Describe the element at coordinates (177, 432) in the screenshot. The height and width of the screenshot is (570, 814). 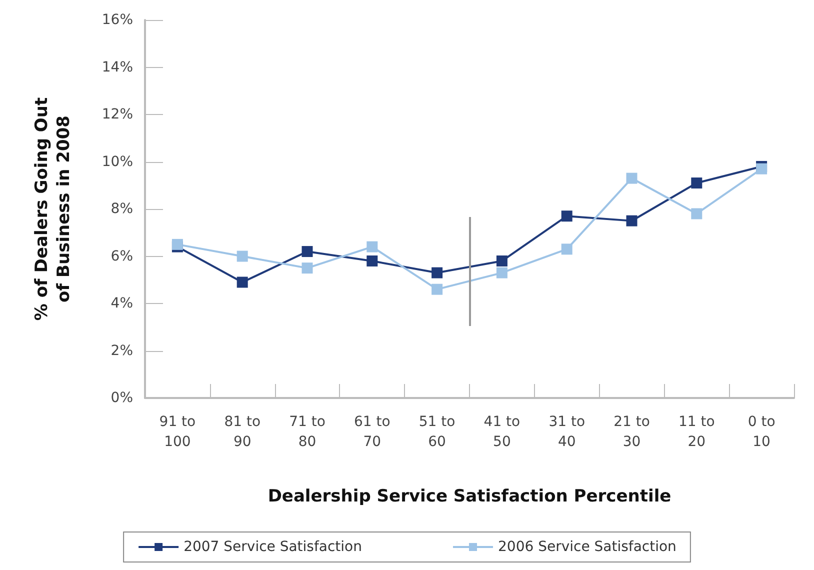
I see `x-tick-label: 91 to 100` at that location.